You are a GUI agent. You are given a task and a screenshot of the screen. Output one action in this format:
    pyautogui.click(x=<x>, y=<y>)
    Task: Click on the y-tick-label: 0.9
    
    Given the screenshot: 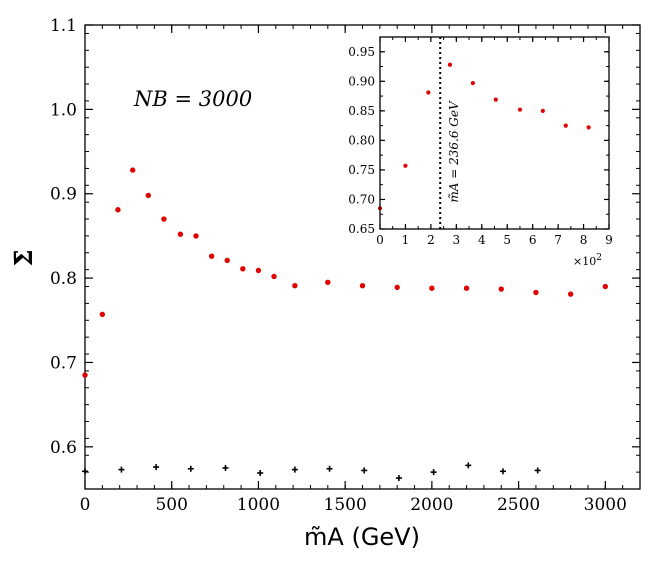 What is the action you would take?
    pyautogui.click(x=63, y=195)
    